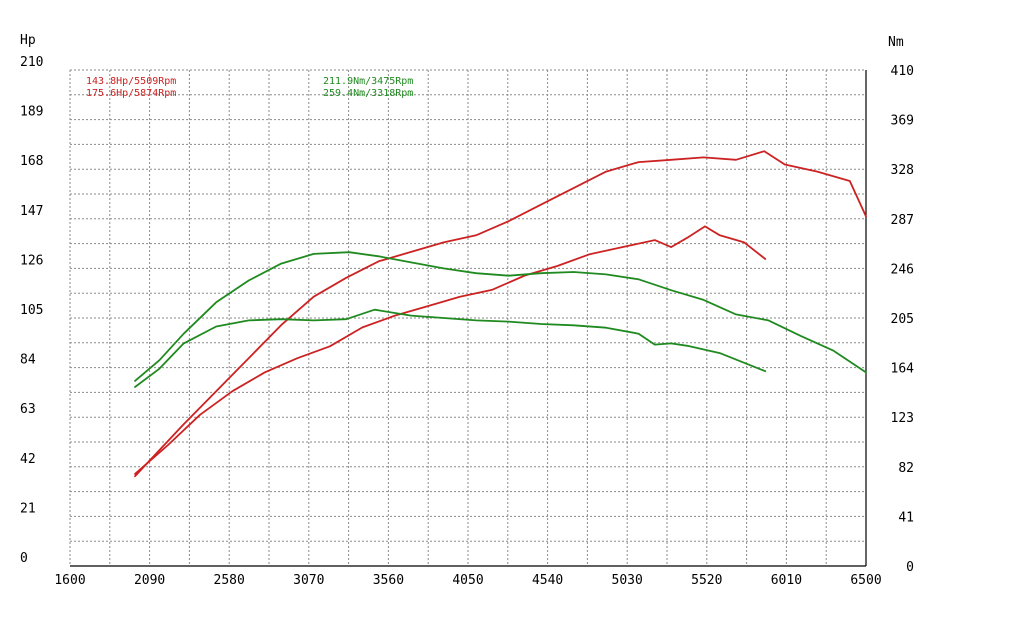 The image size is (1024, 640). What do you see at coordinates (31, 310) in the screenshot?
I see `left-tick-label: 105` at bounding box center [31, 310].